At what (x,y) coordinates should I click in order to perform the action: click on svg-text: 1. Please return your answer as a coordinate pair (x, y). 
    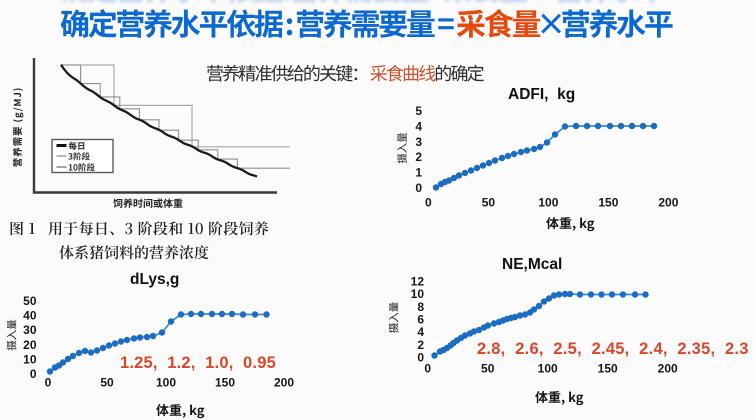
    Looking at the image, I should click on (418, 173).